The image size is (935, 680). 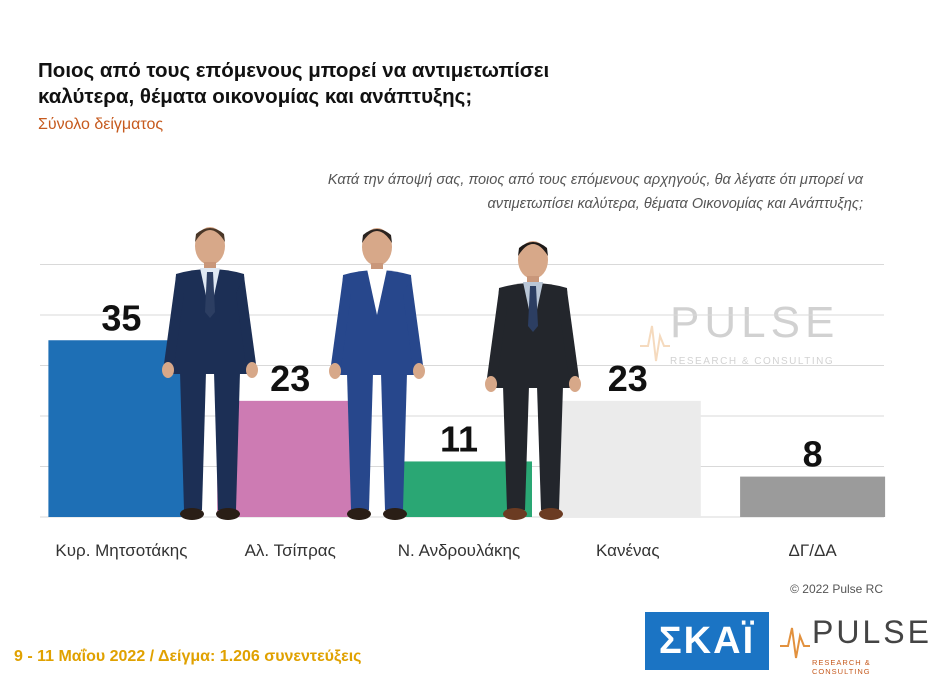 I want to click on category-label: Αλ. Τσίπρας, so click(x=290, y=550).